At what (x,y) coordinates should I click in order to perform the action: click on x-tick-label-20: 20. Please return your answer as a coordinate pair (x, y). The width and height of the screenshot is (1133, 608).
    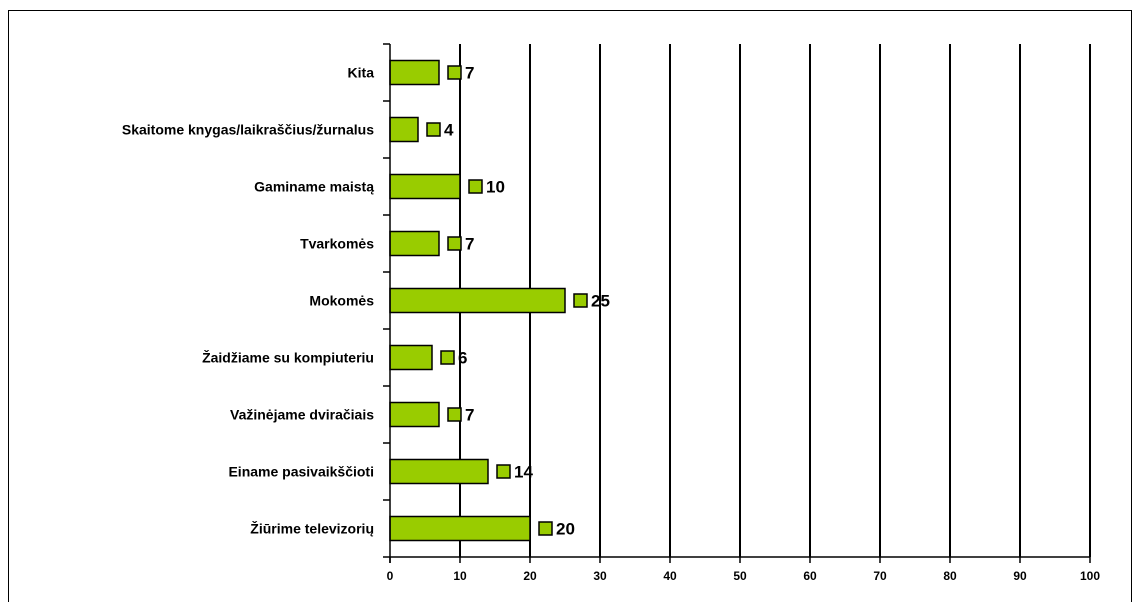
    Looking at the image, I should click on (530, 576).